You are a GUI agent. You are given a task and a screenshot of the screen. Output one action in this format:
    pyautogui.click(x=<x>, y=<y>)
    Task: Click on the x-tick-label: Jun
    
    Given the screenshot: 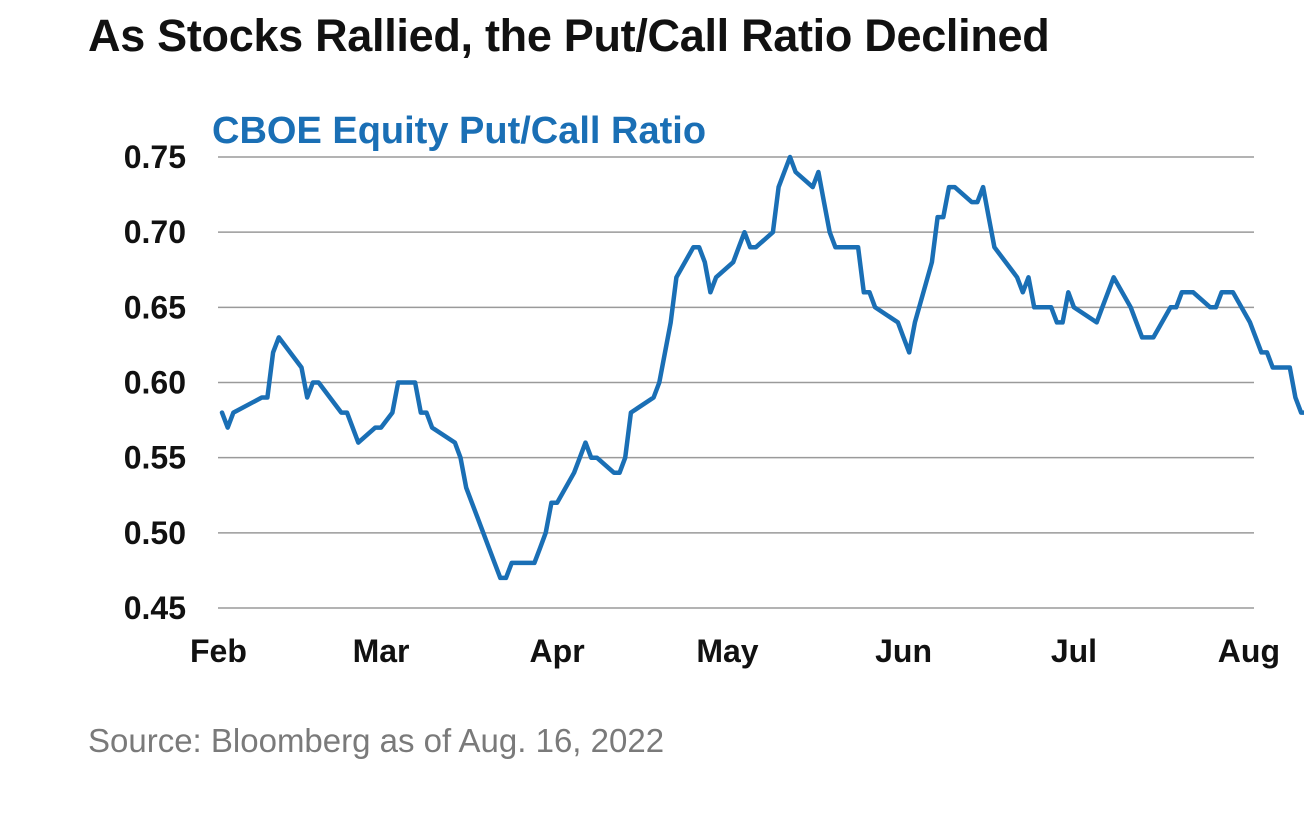 What is the action you would take?
    pyautogui.click(x=903, y=651)
    